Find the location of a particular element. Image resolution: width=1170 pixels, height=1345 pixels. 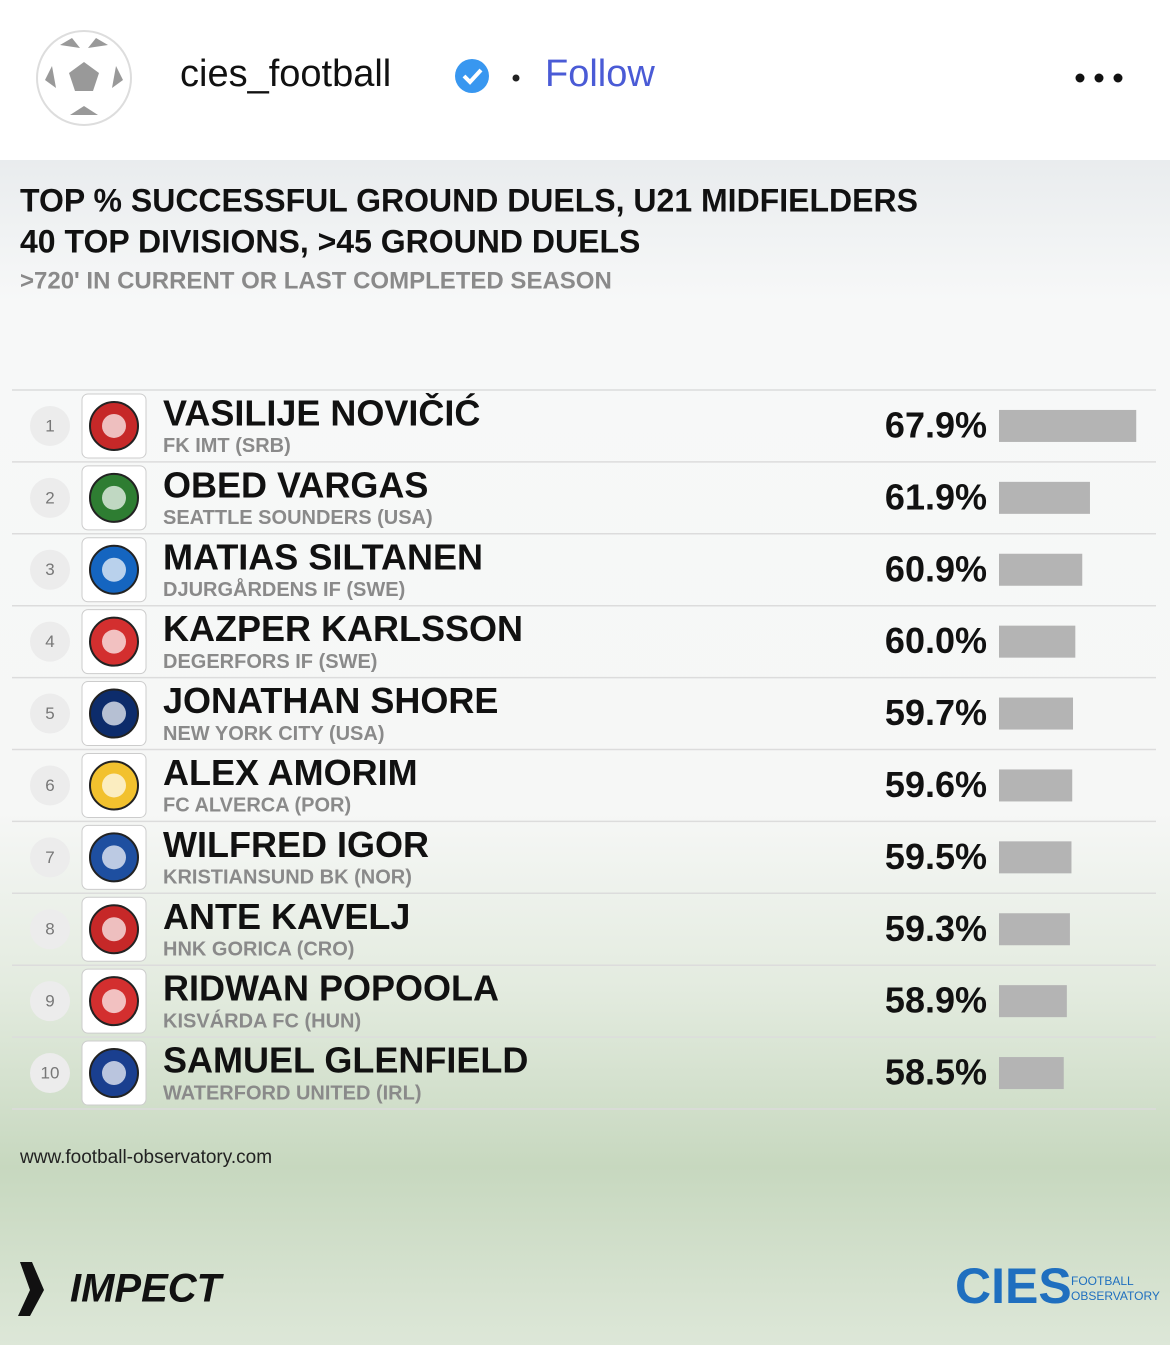

chart-subtitle: 40 TOP DIVISIONS, >45 GROUND DUELS is located at coordinates (330, 241).